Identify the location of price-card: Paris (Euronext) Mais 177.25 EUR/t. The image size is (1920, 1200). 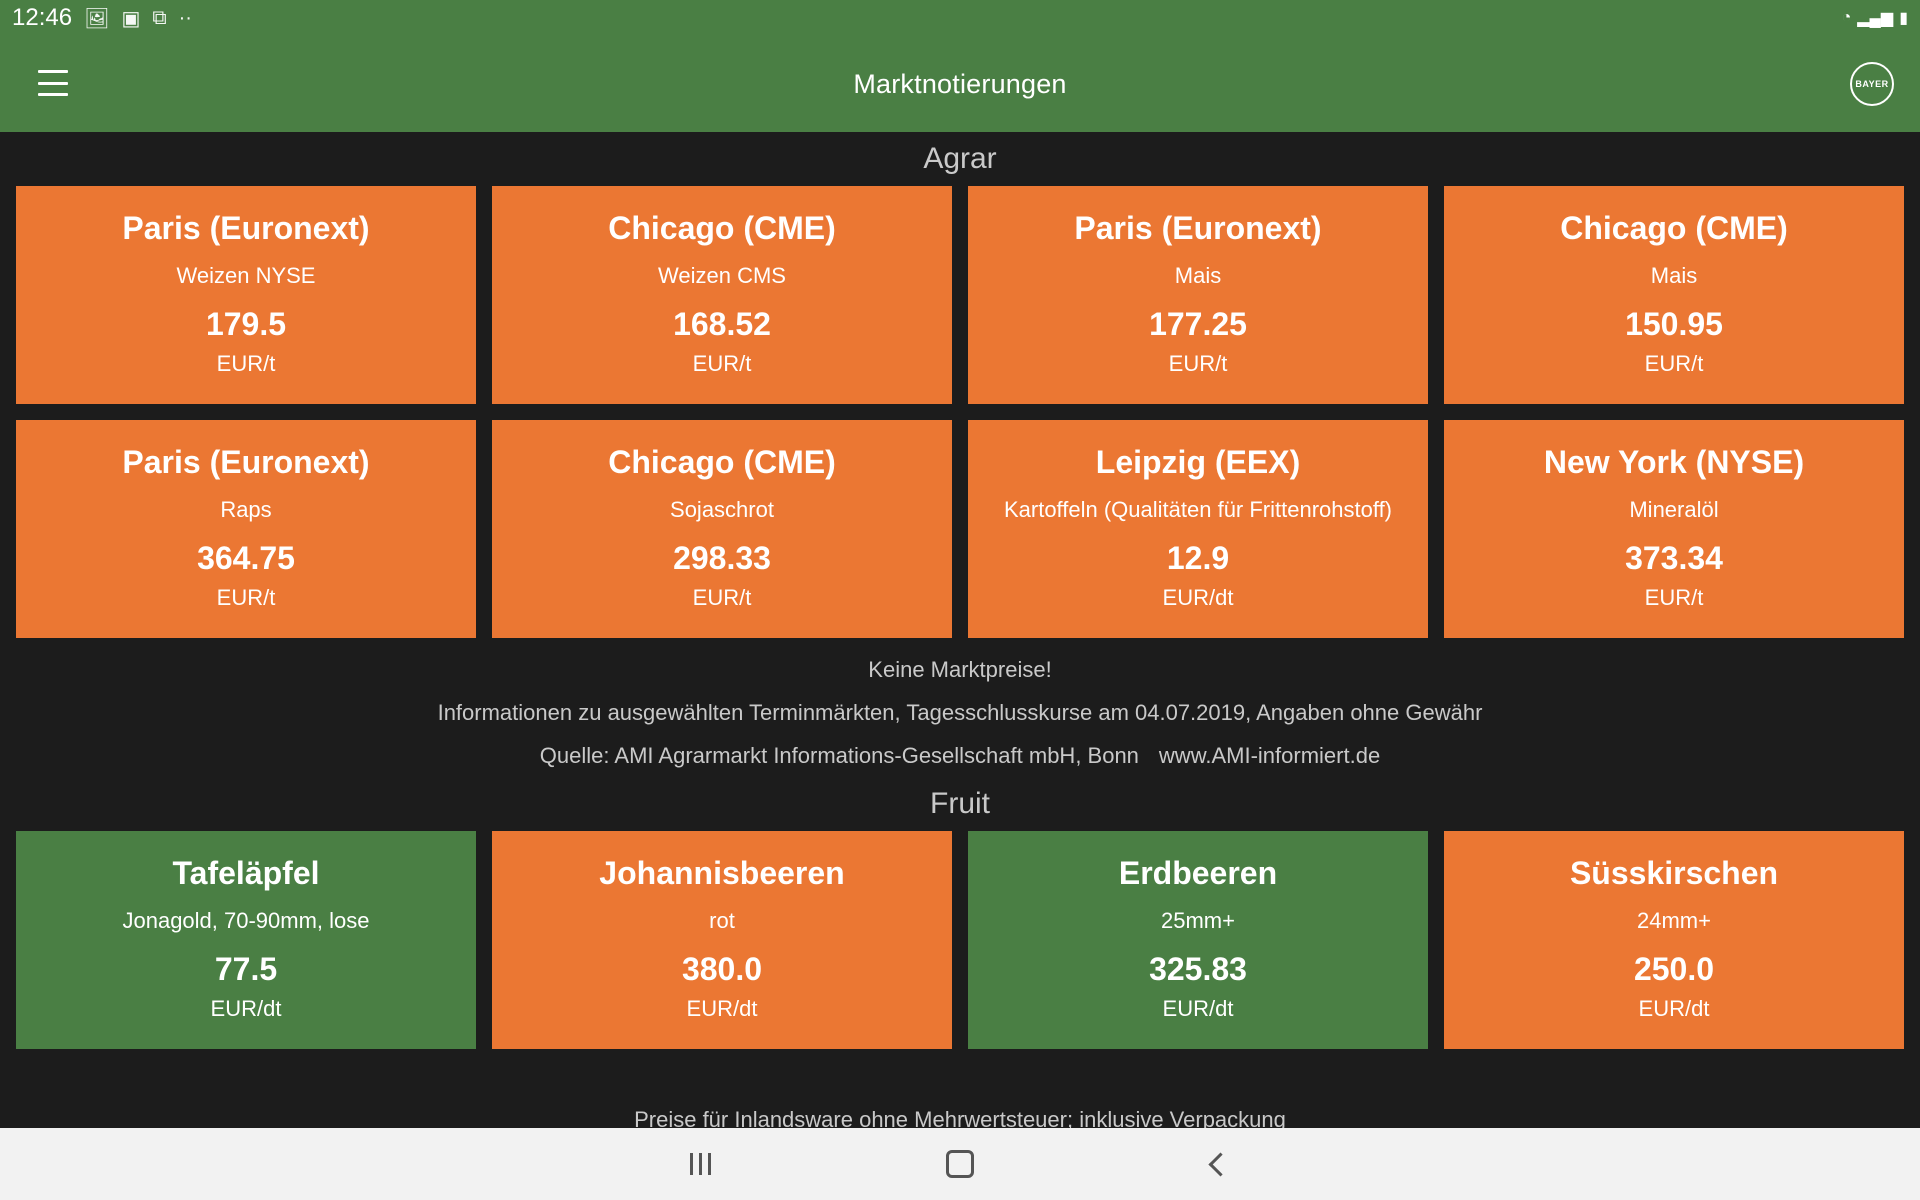
(1198, 295).